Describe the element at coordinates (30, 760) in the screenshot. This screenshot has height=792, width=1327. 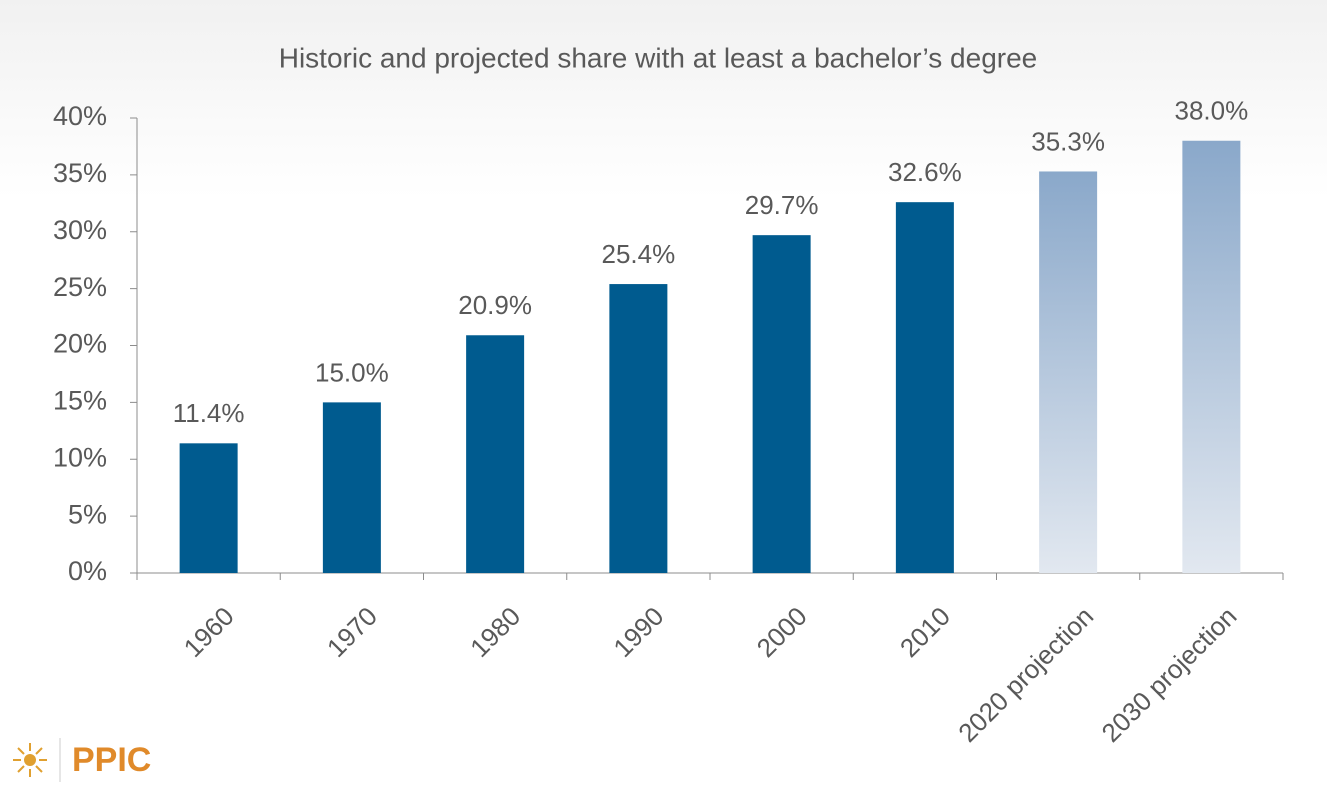
I see `logo-icon` at that location.